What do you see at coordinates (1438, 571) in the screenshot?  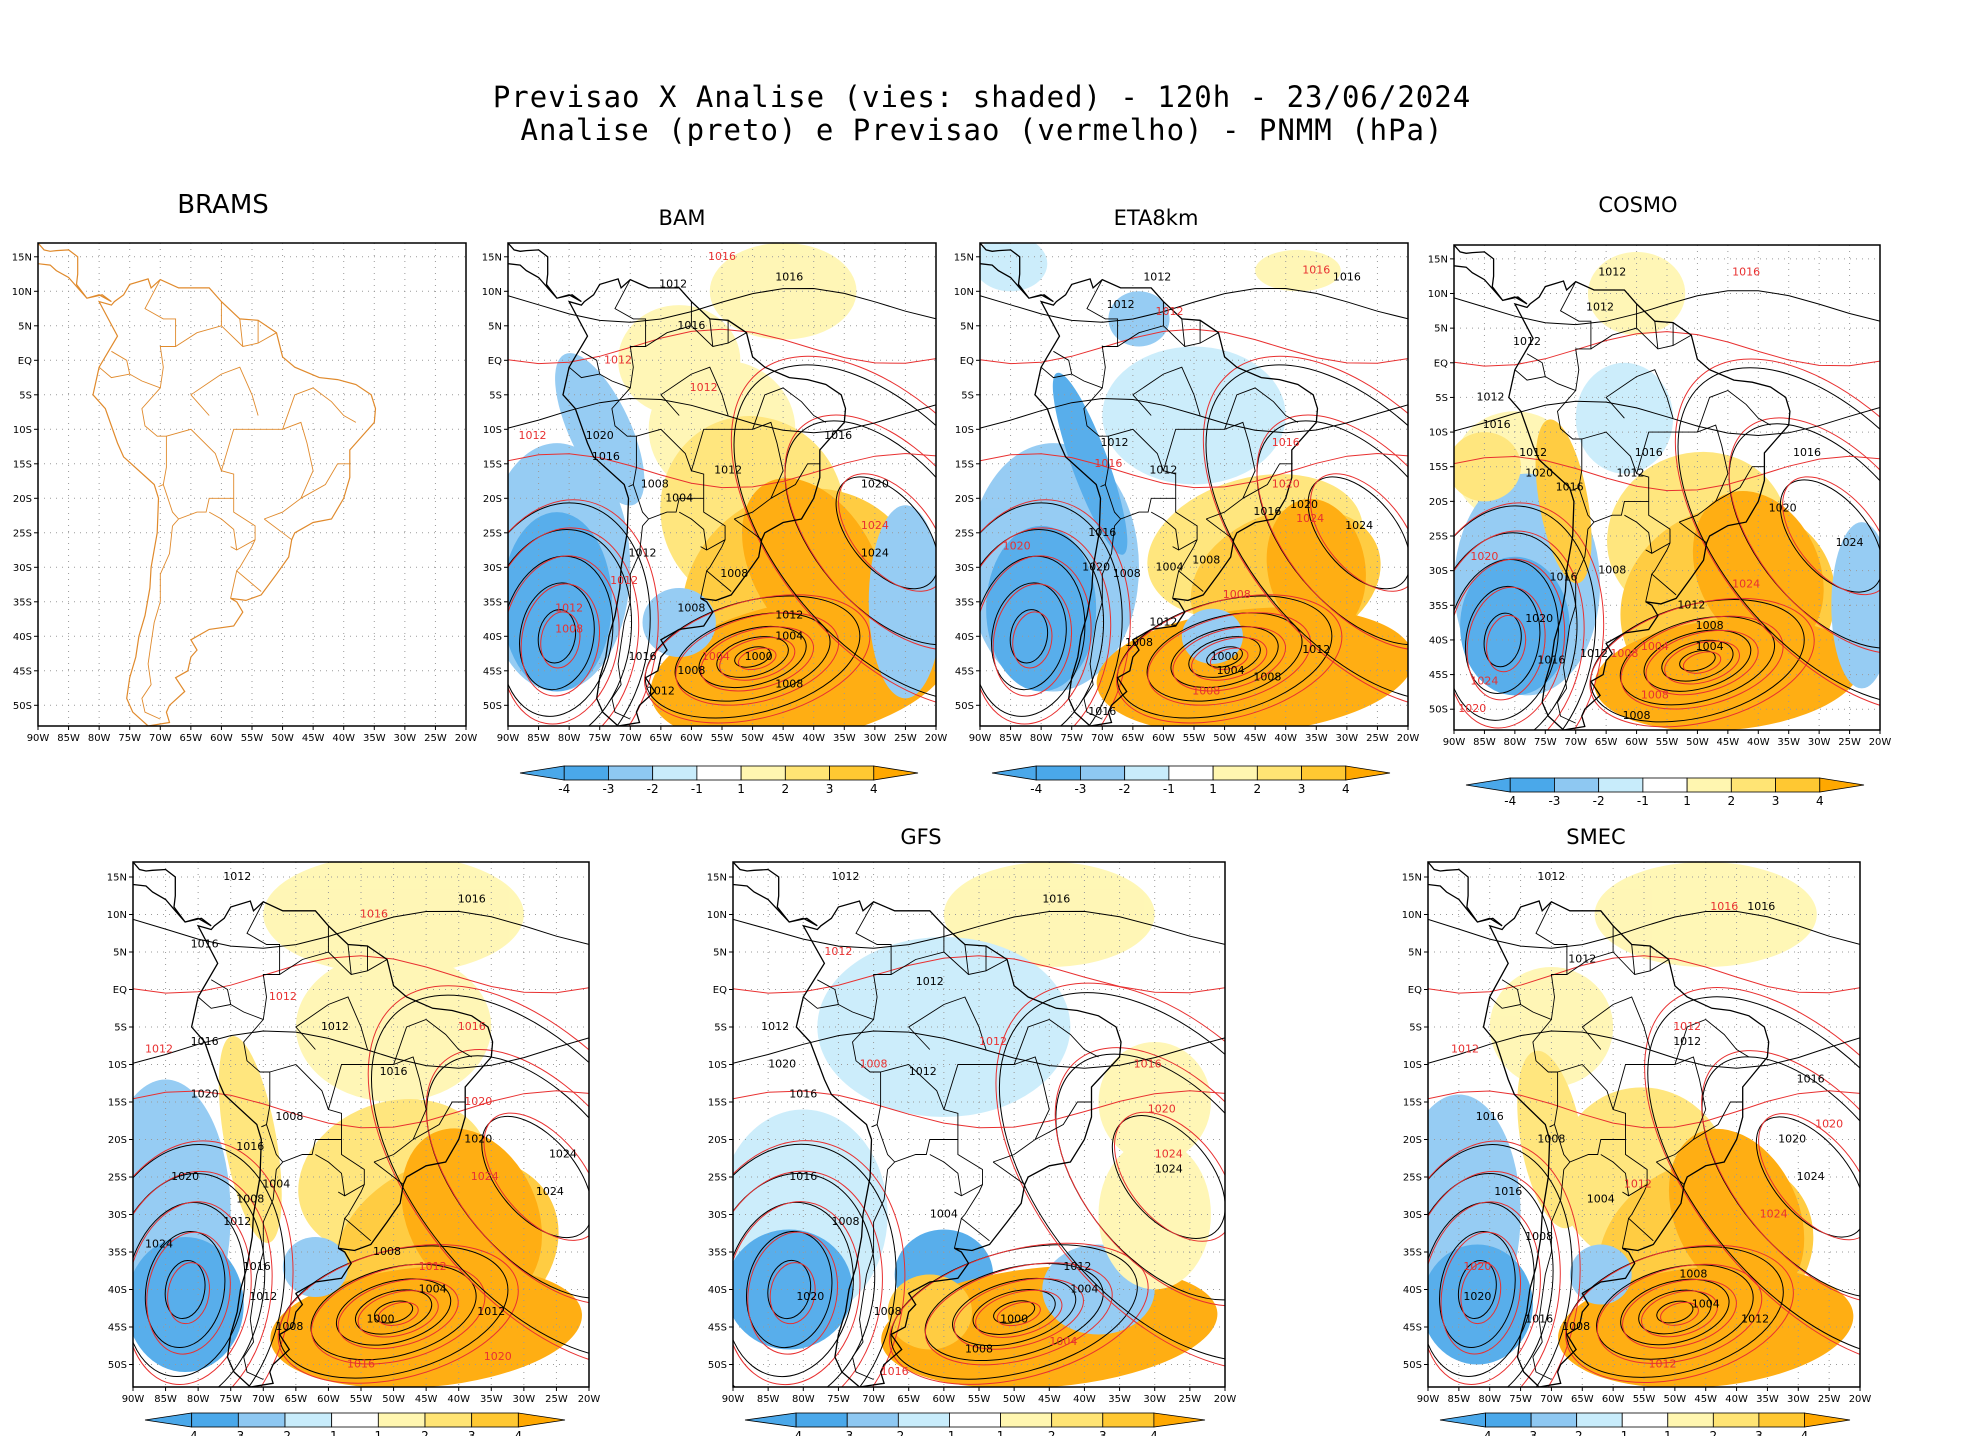 I see `y-tick-label: 30S` at bounding box center [1438, 571].